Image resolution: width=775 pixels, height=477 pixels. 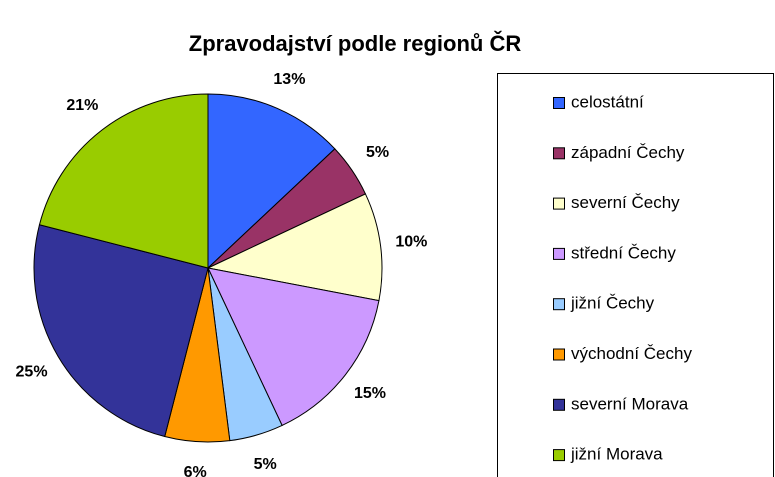 What do you see at coordinates (607, 101) in the screenshot?
I see `legend-label: celostátní` at bounding box center [607, 101].